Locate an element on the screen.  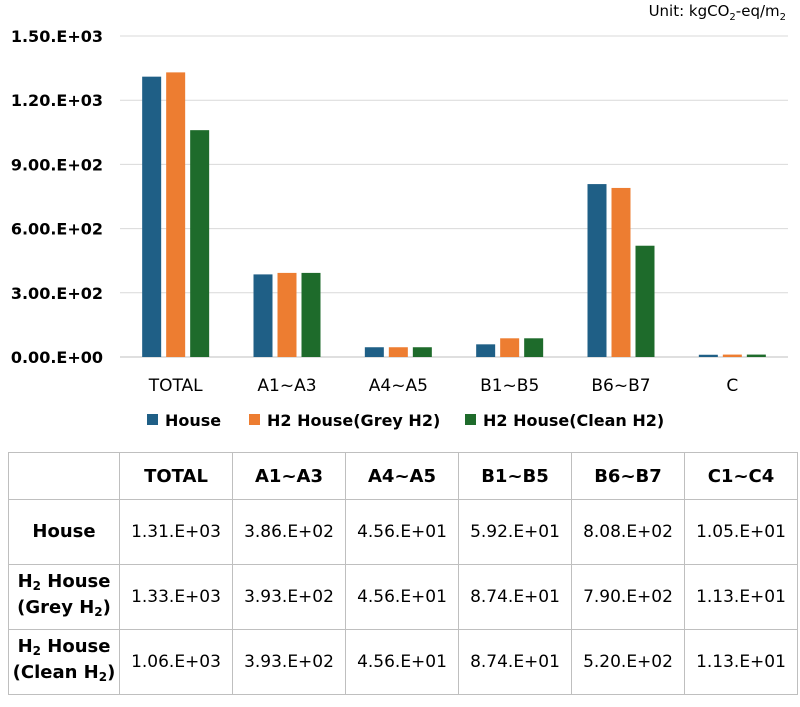
x-tick-label: A1~A3 is located at coordinates (286, 386).